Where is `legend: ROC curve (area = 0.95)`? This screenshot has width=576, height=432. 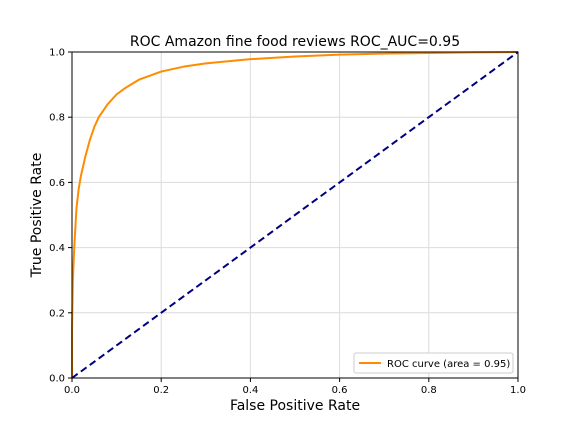 legend: ROC curve (area = 0.95) is located at coordinates (433, 363).